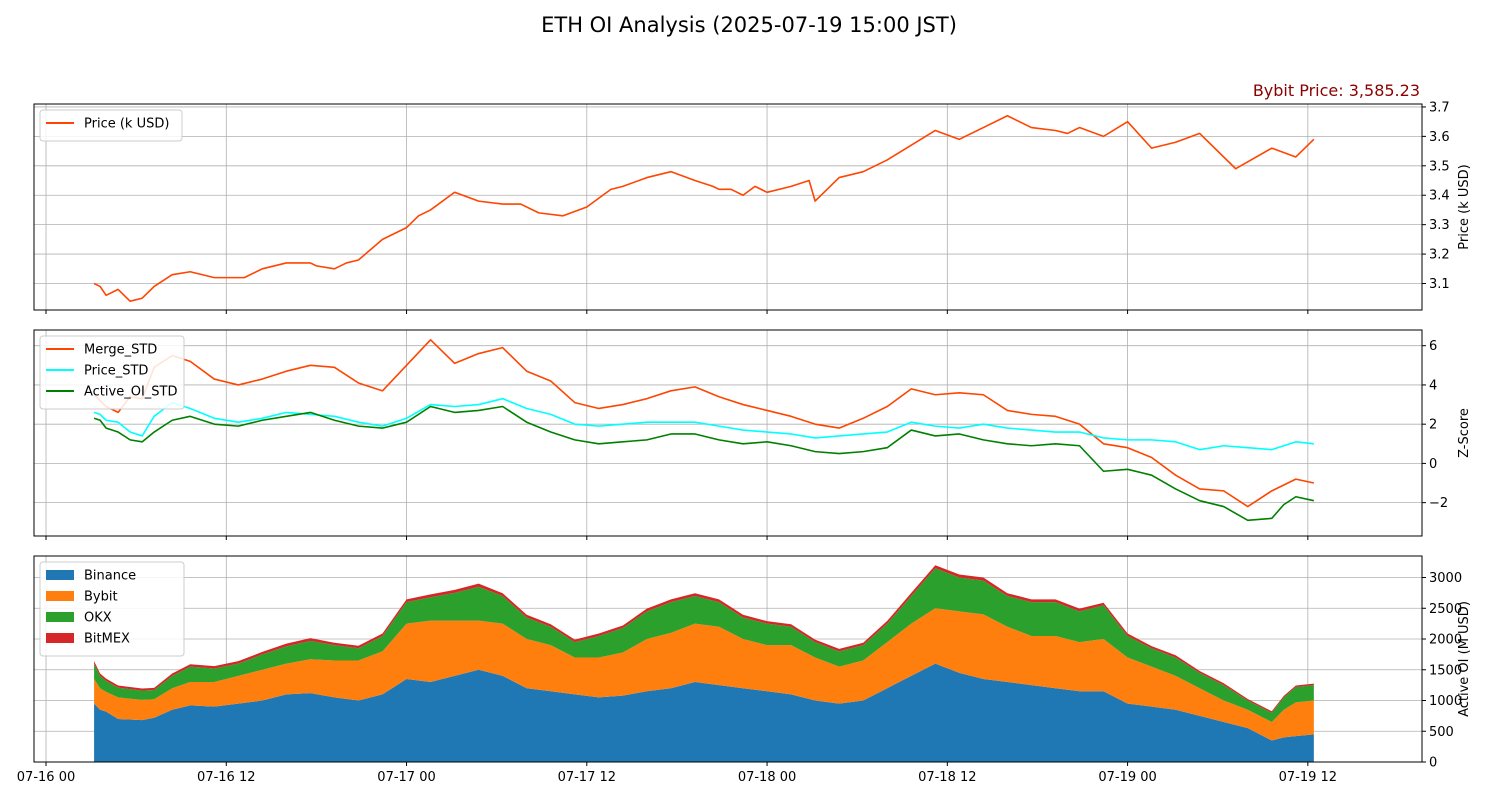 Image resolution: width=1500 pixels, height=800 pixels. Describe the element at coordinates (1439, 166) in the screenshot. I see `y-tick-label: 3.5` at that location.